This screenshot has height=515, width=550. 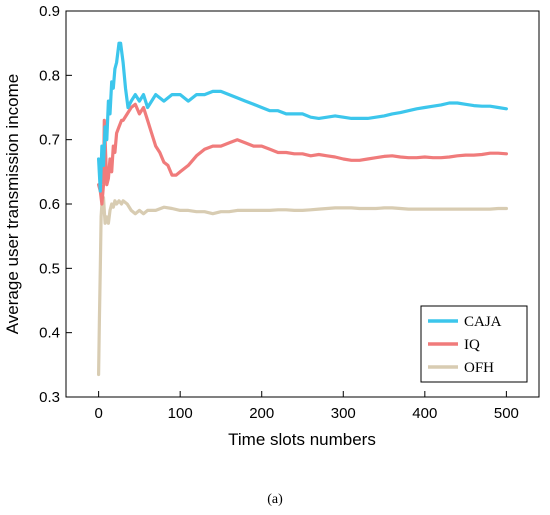 What do you see at coordinates (49, 75) in the screenshot?
I see `y-tick-label: 0.8` at bounding box center [49, 75].